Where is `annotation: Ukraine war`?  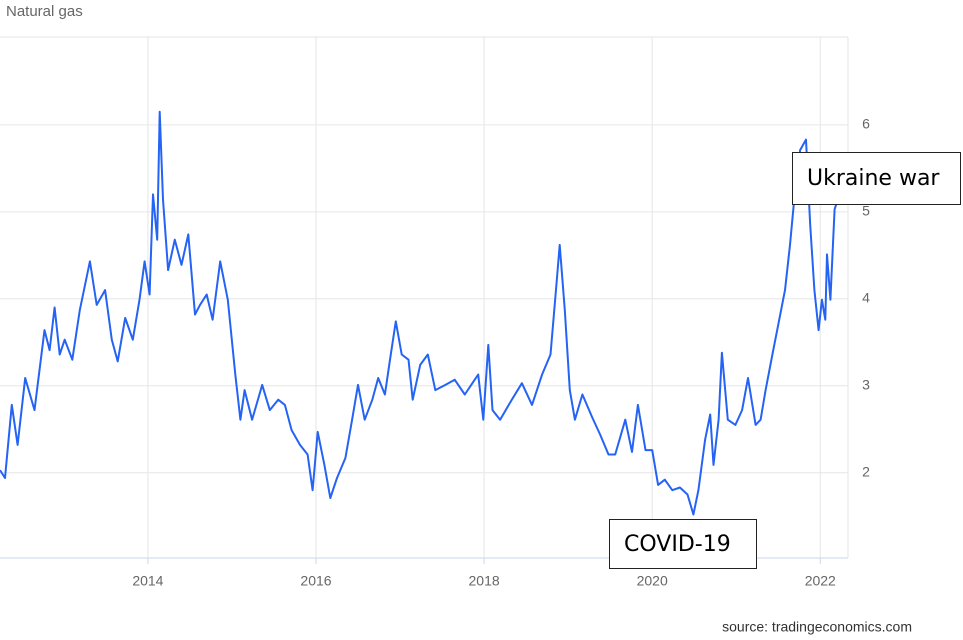 annotation: Ukraine war is located at coordinates (876, 178).